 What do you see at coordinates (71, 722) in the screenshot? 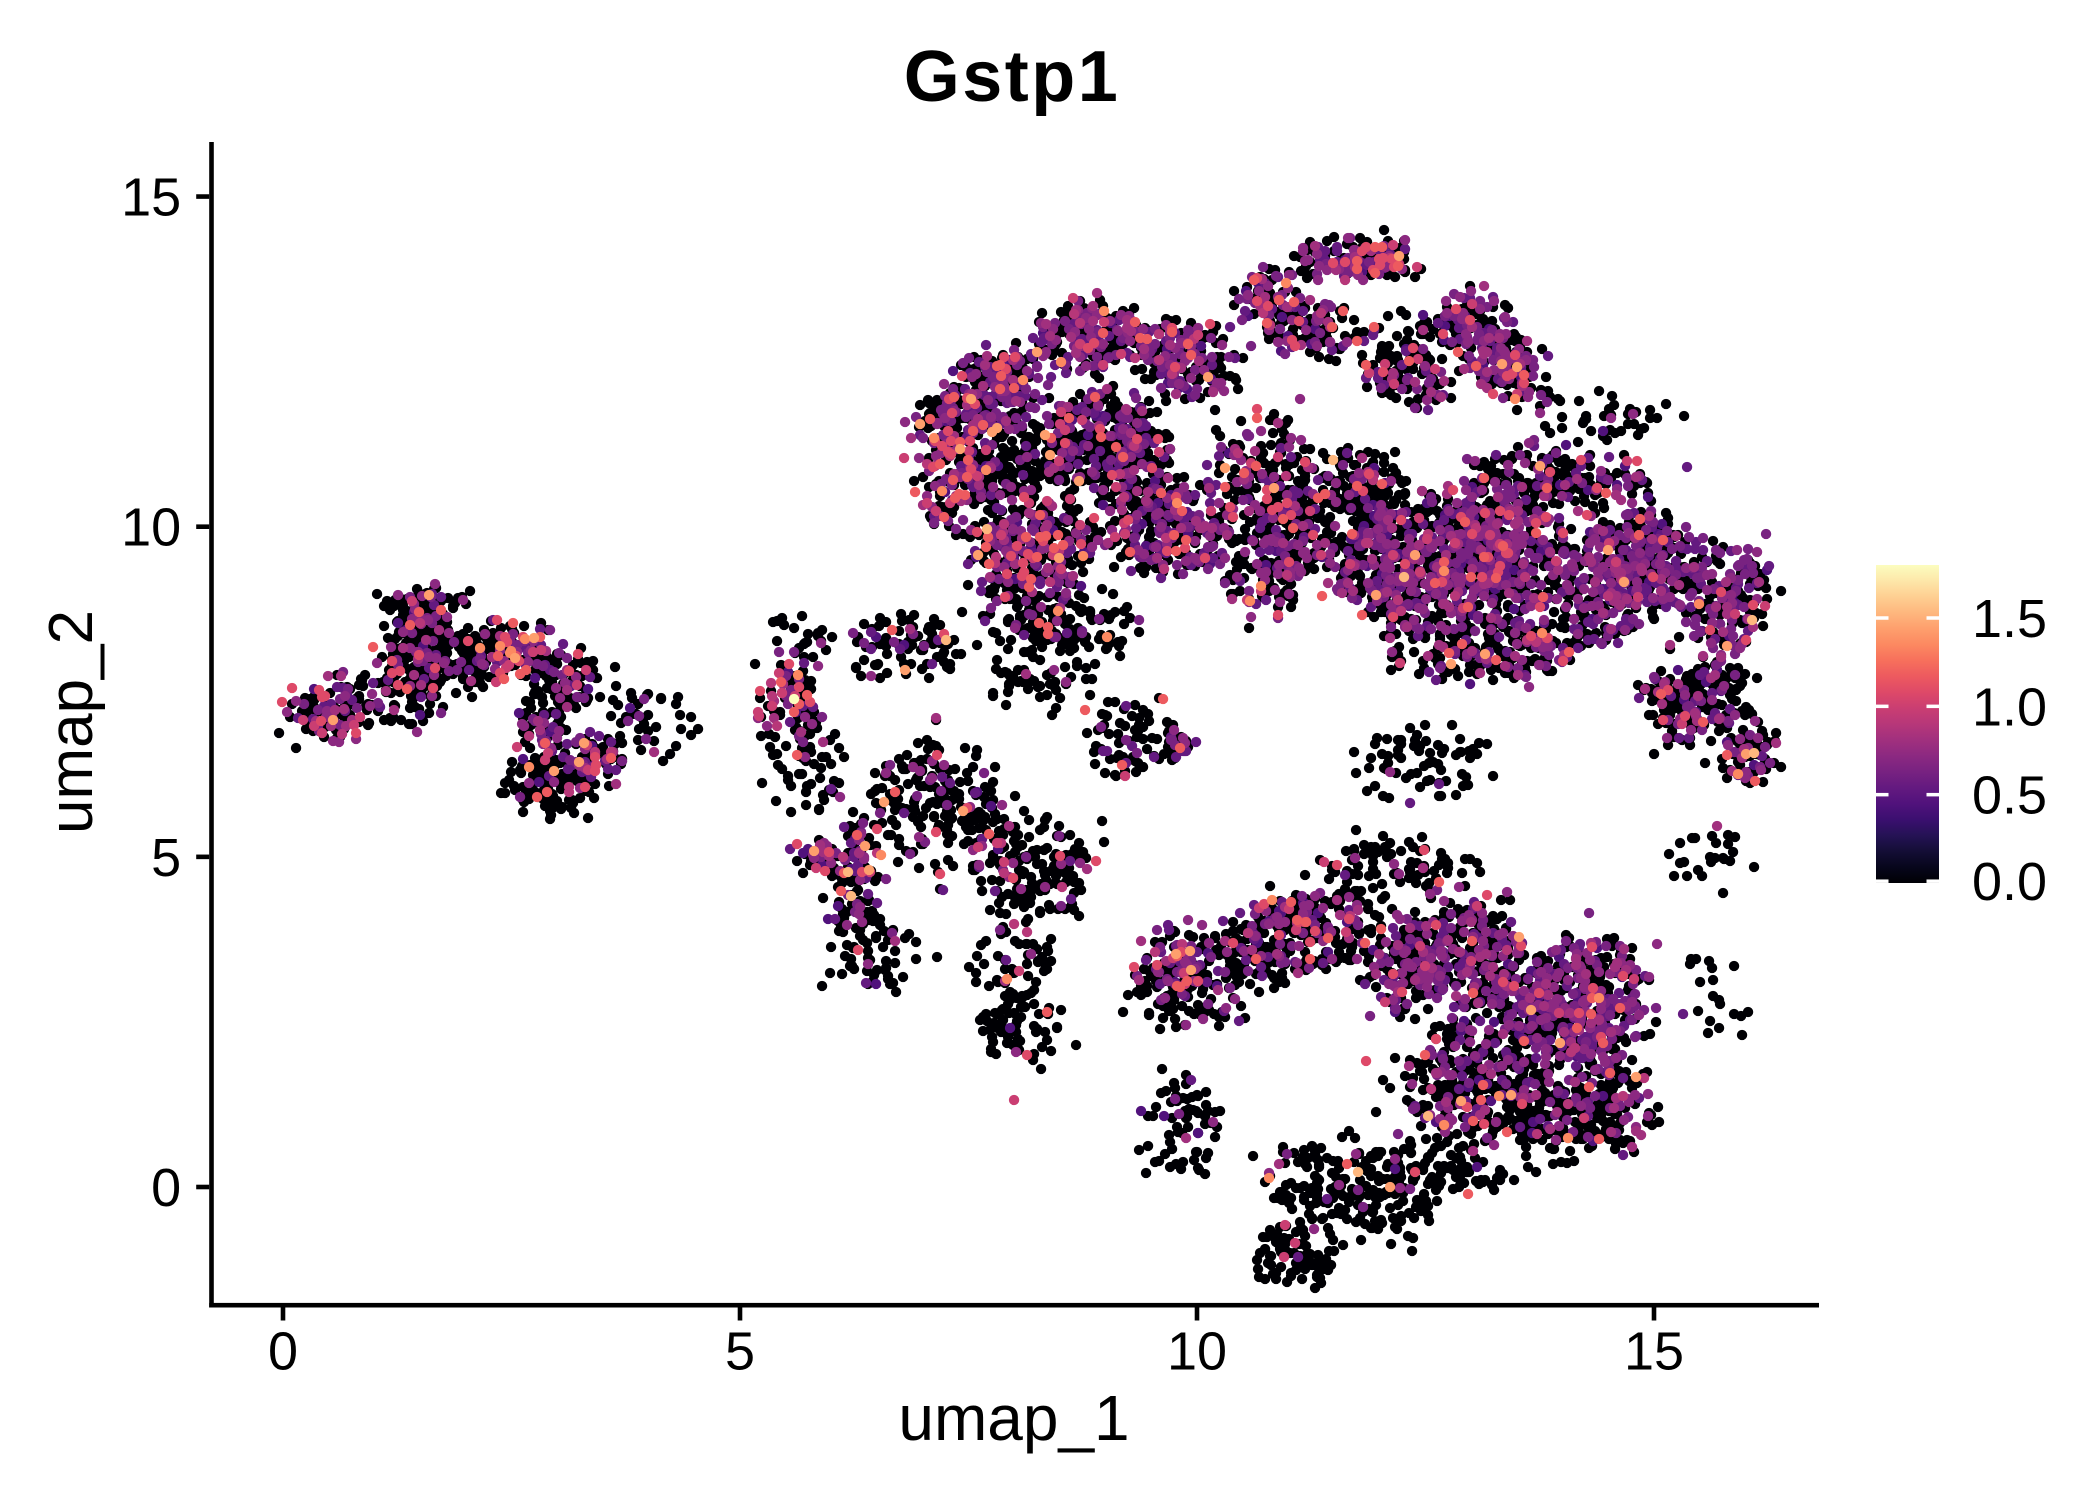
I see `svg-text: umap_2` at bounding box center [71, 722].